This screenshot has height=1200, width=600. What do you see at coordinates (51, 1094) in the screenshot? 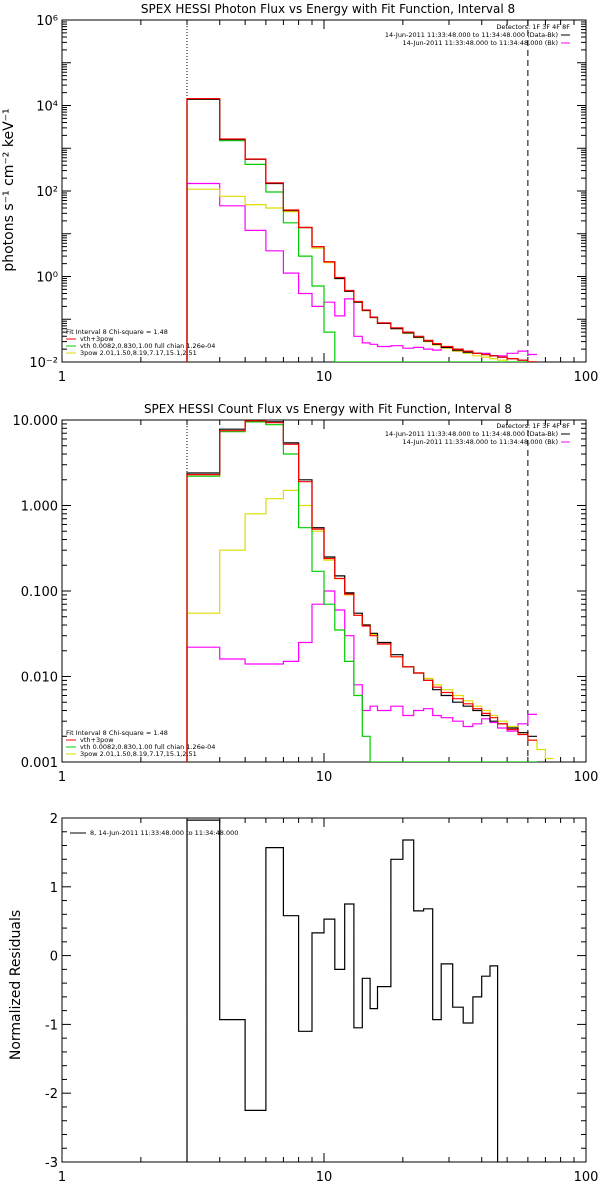
I see `y-tick-label: -2` at bounding box center [51, 1094].